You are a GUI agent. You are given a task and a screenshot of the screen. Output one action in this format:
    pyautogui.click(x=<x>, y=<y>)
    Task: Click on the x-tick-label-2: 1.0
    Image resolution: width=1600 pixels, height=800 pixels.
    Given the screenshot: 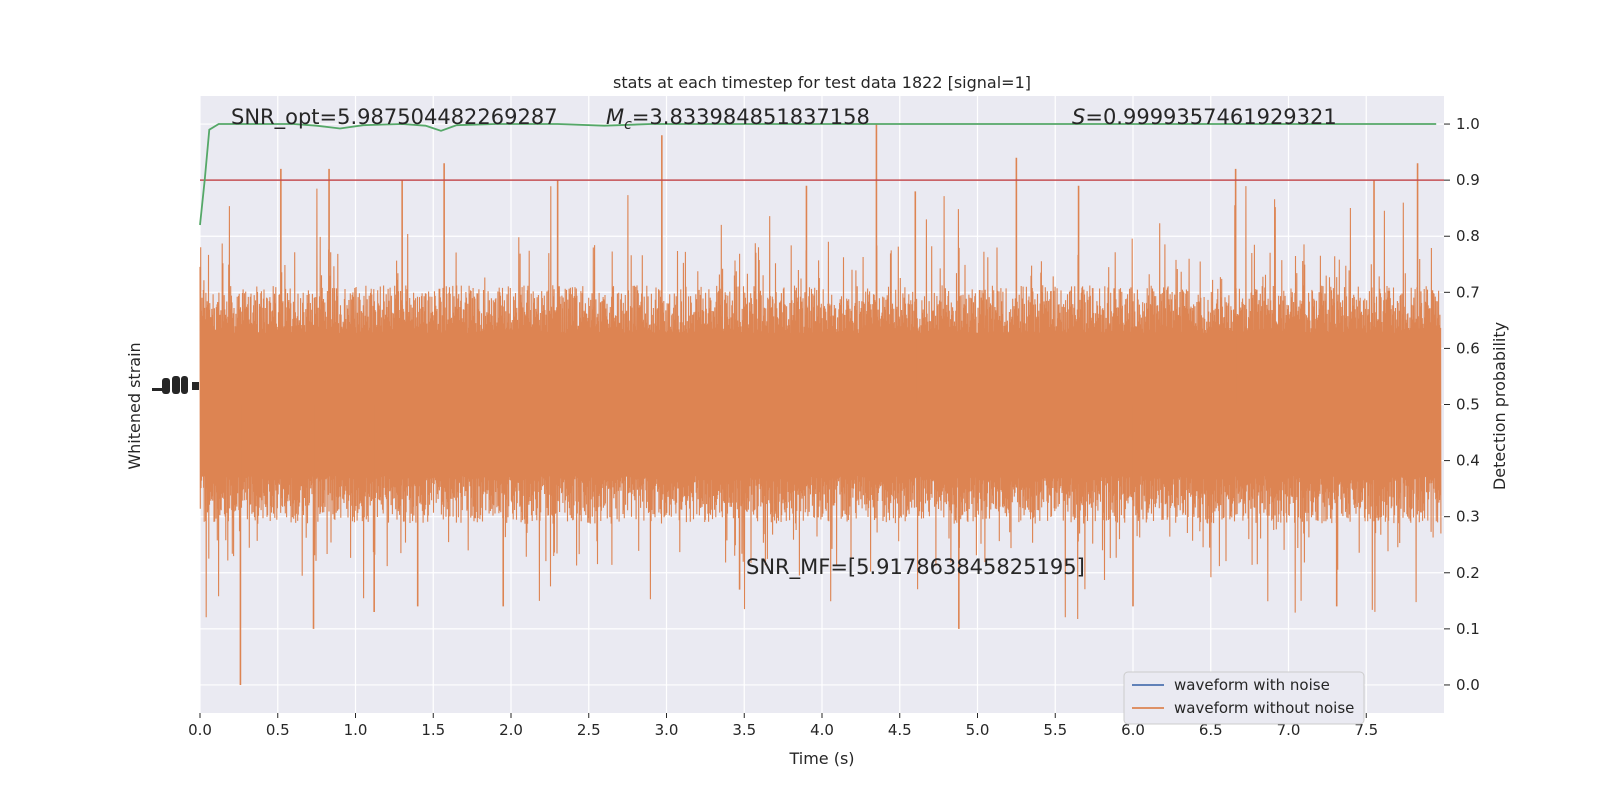 What is the action you would take?
    pyautogui.click(x=356, y=730)
    